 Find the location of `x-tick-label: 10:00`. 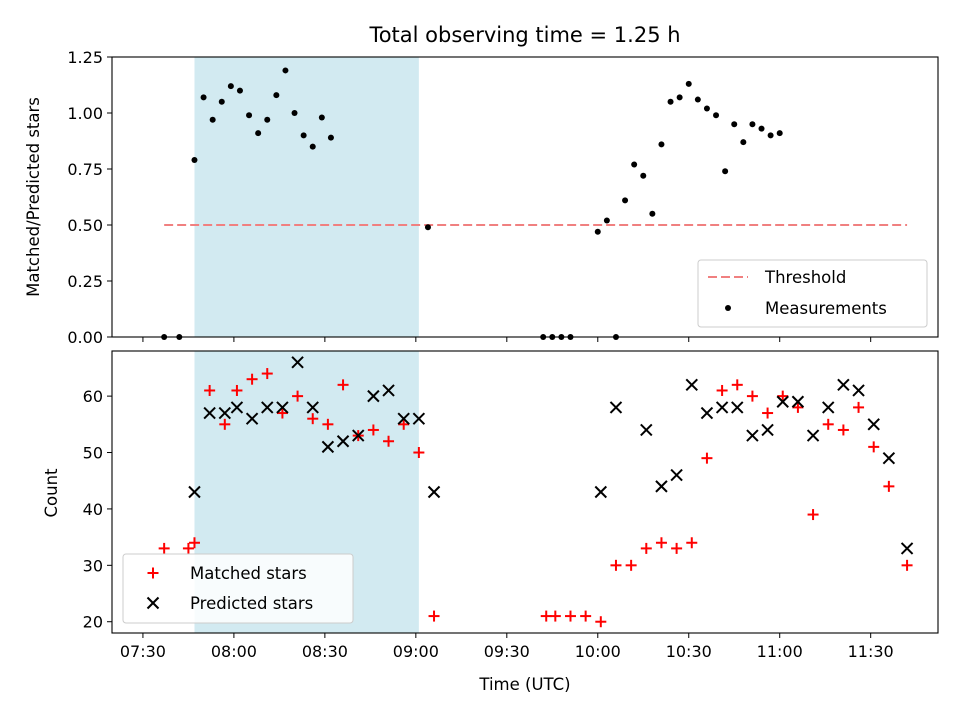

x-tick-label: 10:00 is located at coordinates (598, 651).